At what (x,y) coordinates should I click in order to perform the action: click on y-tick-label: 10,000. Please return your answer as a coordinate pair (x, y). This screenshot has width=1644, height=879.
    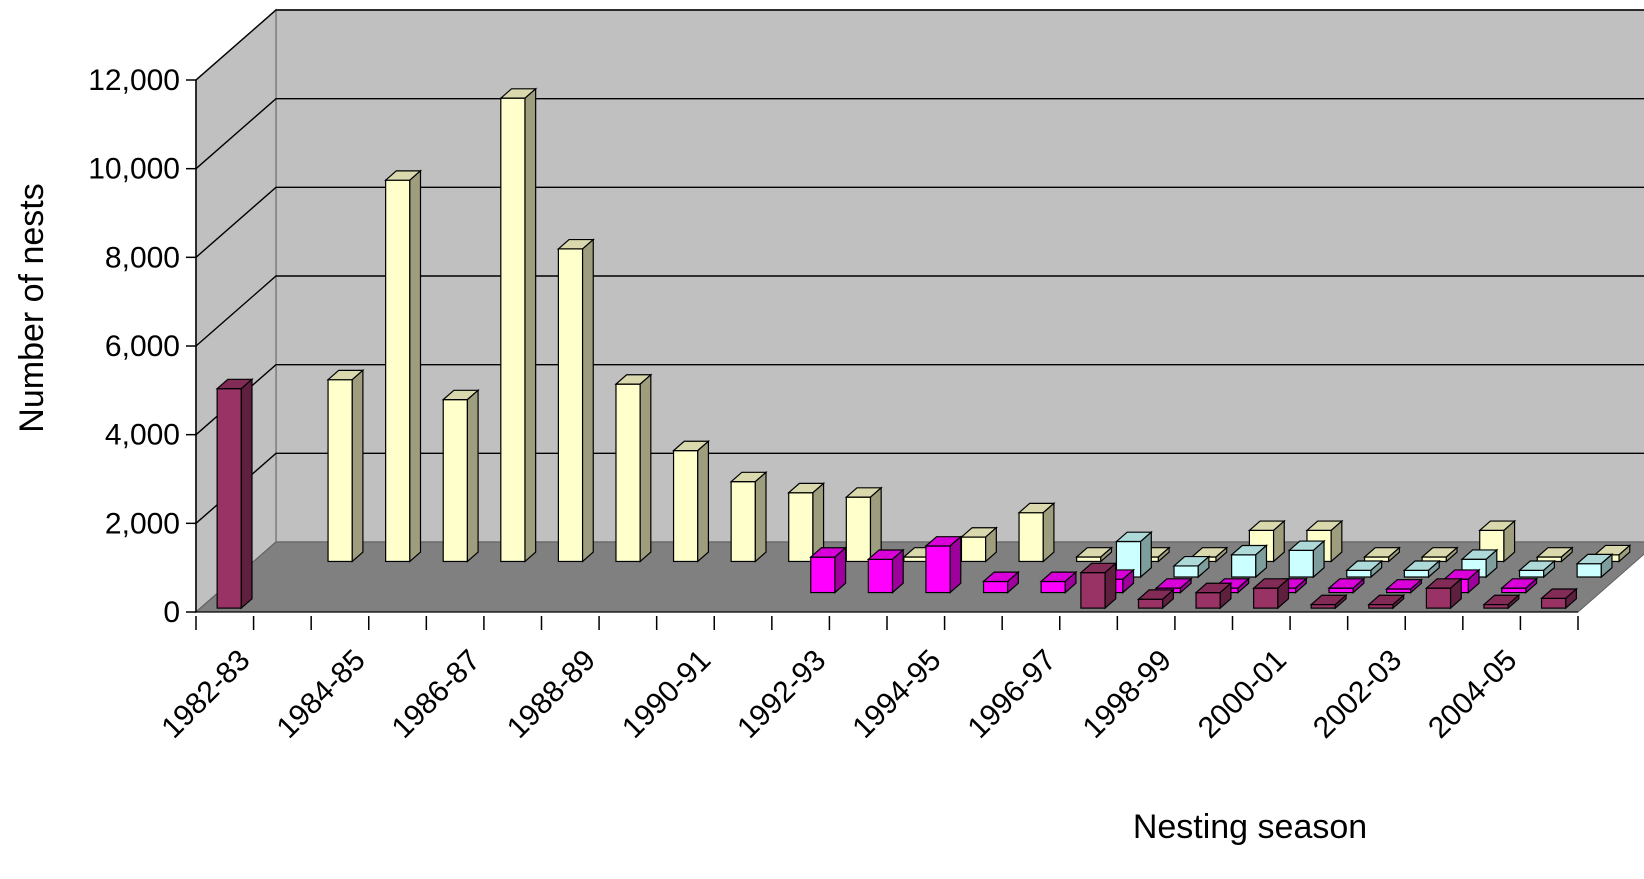
    Looking at the image, I should click on (134, 169).